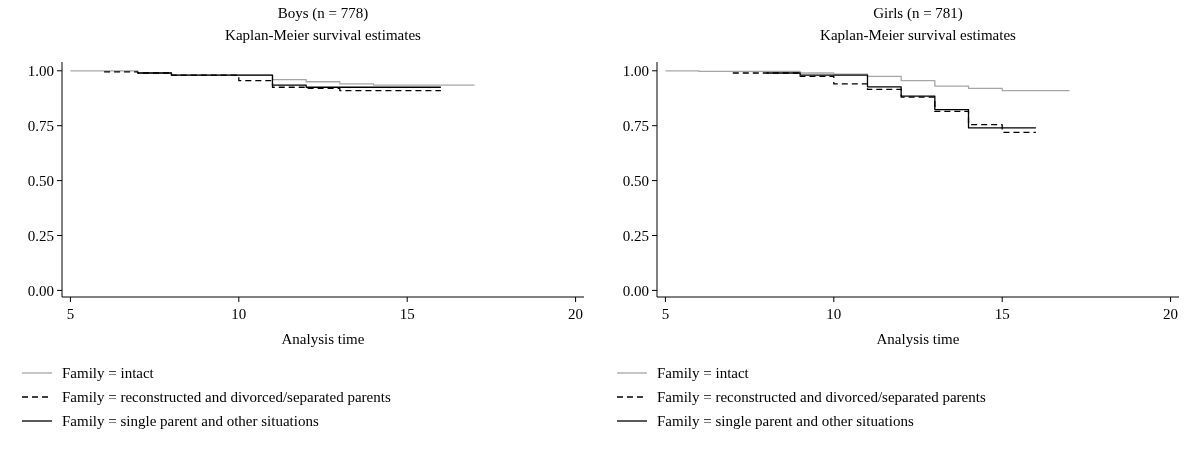  What do you see at coordinates (323, 13) in the screenshot?
I see `chart-title: Boys (n = 778)` at bounding box center [323, 13].